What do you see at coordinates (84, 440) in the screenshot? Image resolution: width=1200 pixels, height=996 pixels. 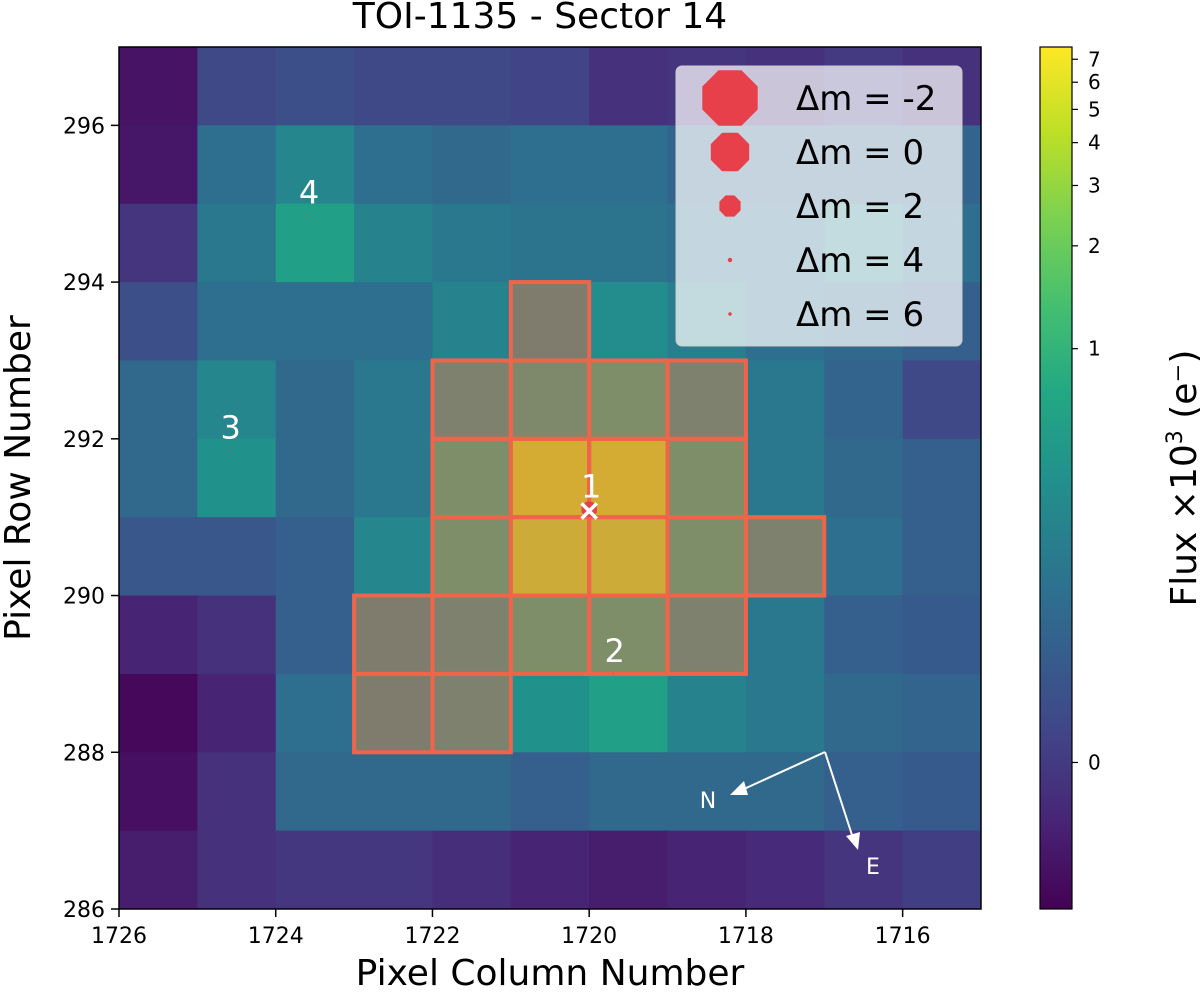 I see `y-tick-label: 292` at bounding box center [84, 440].